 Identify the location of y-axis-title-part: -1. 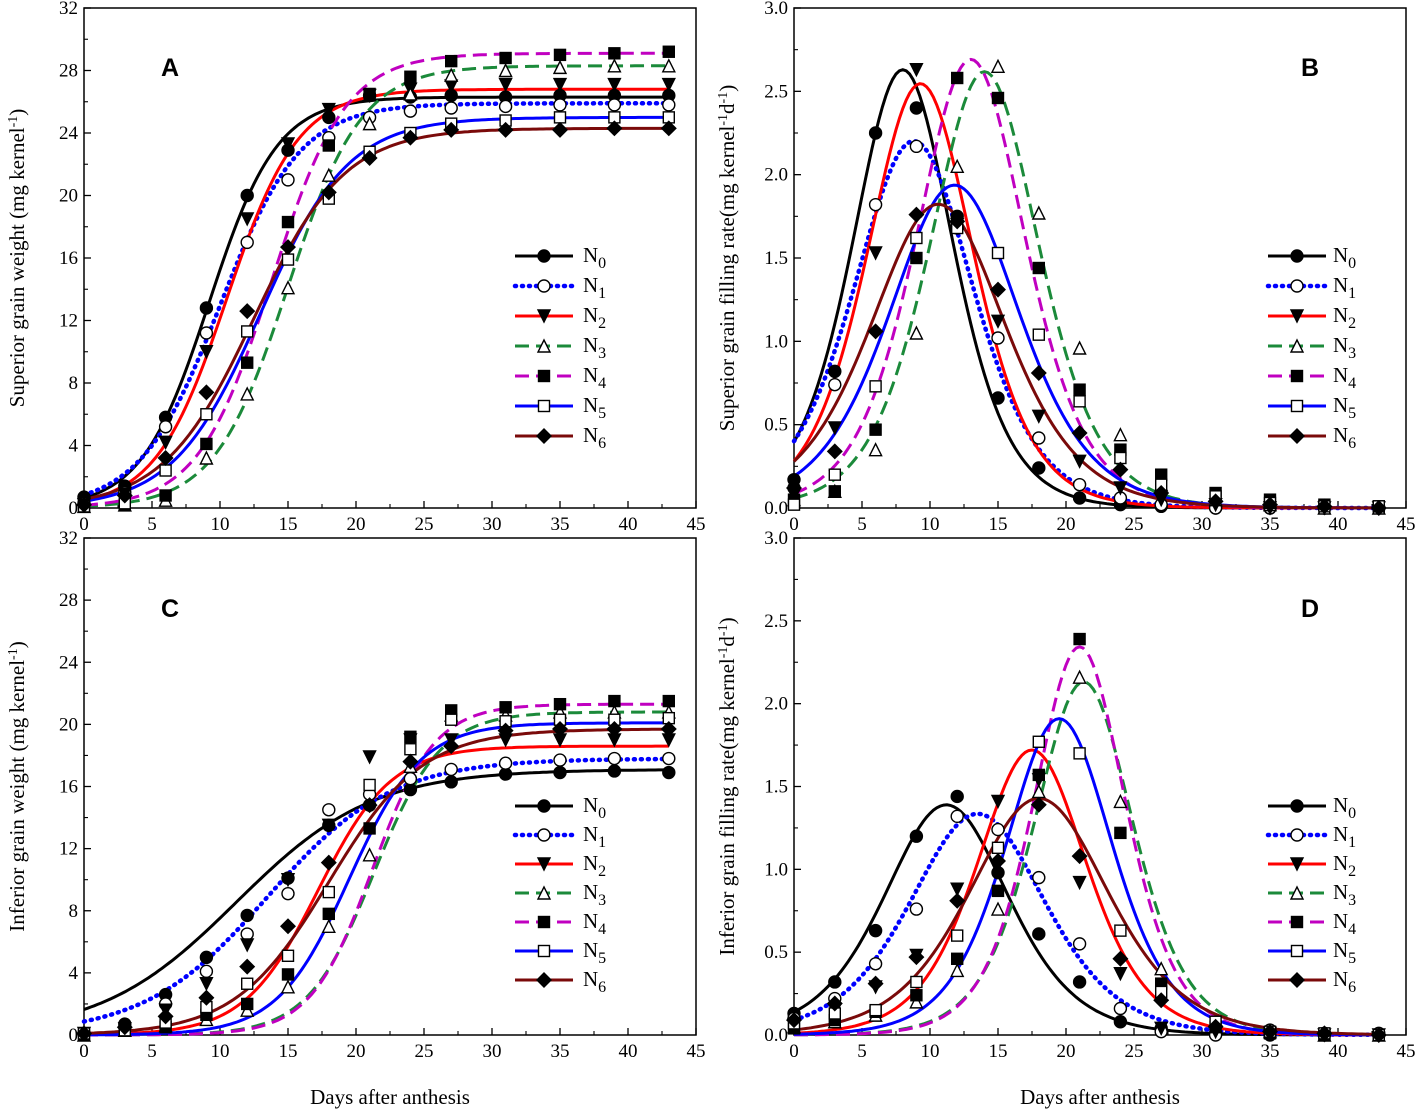
(723, 653).